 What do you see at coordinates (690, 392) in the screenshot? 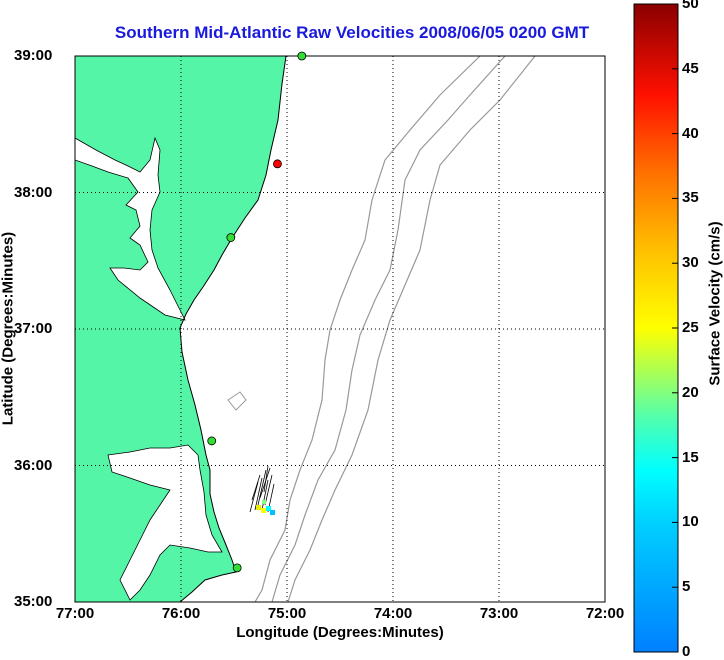
I see `colorbar-tick-label: 20` at bounding box center [690, 392].